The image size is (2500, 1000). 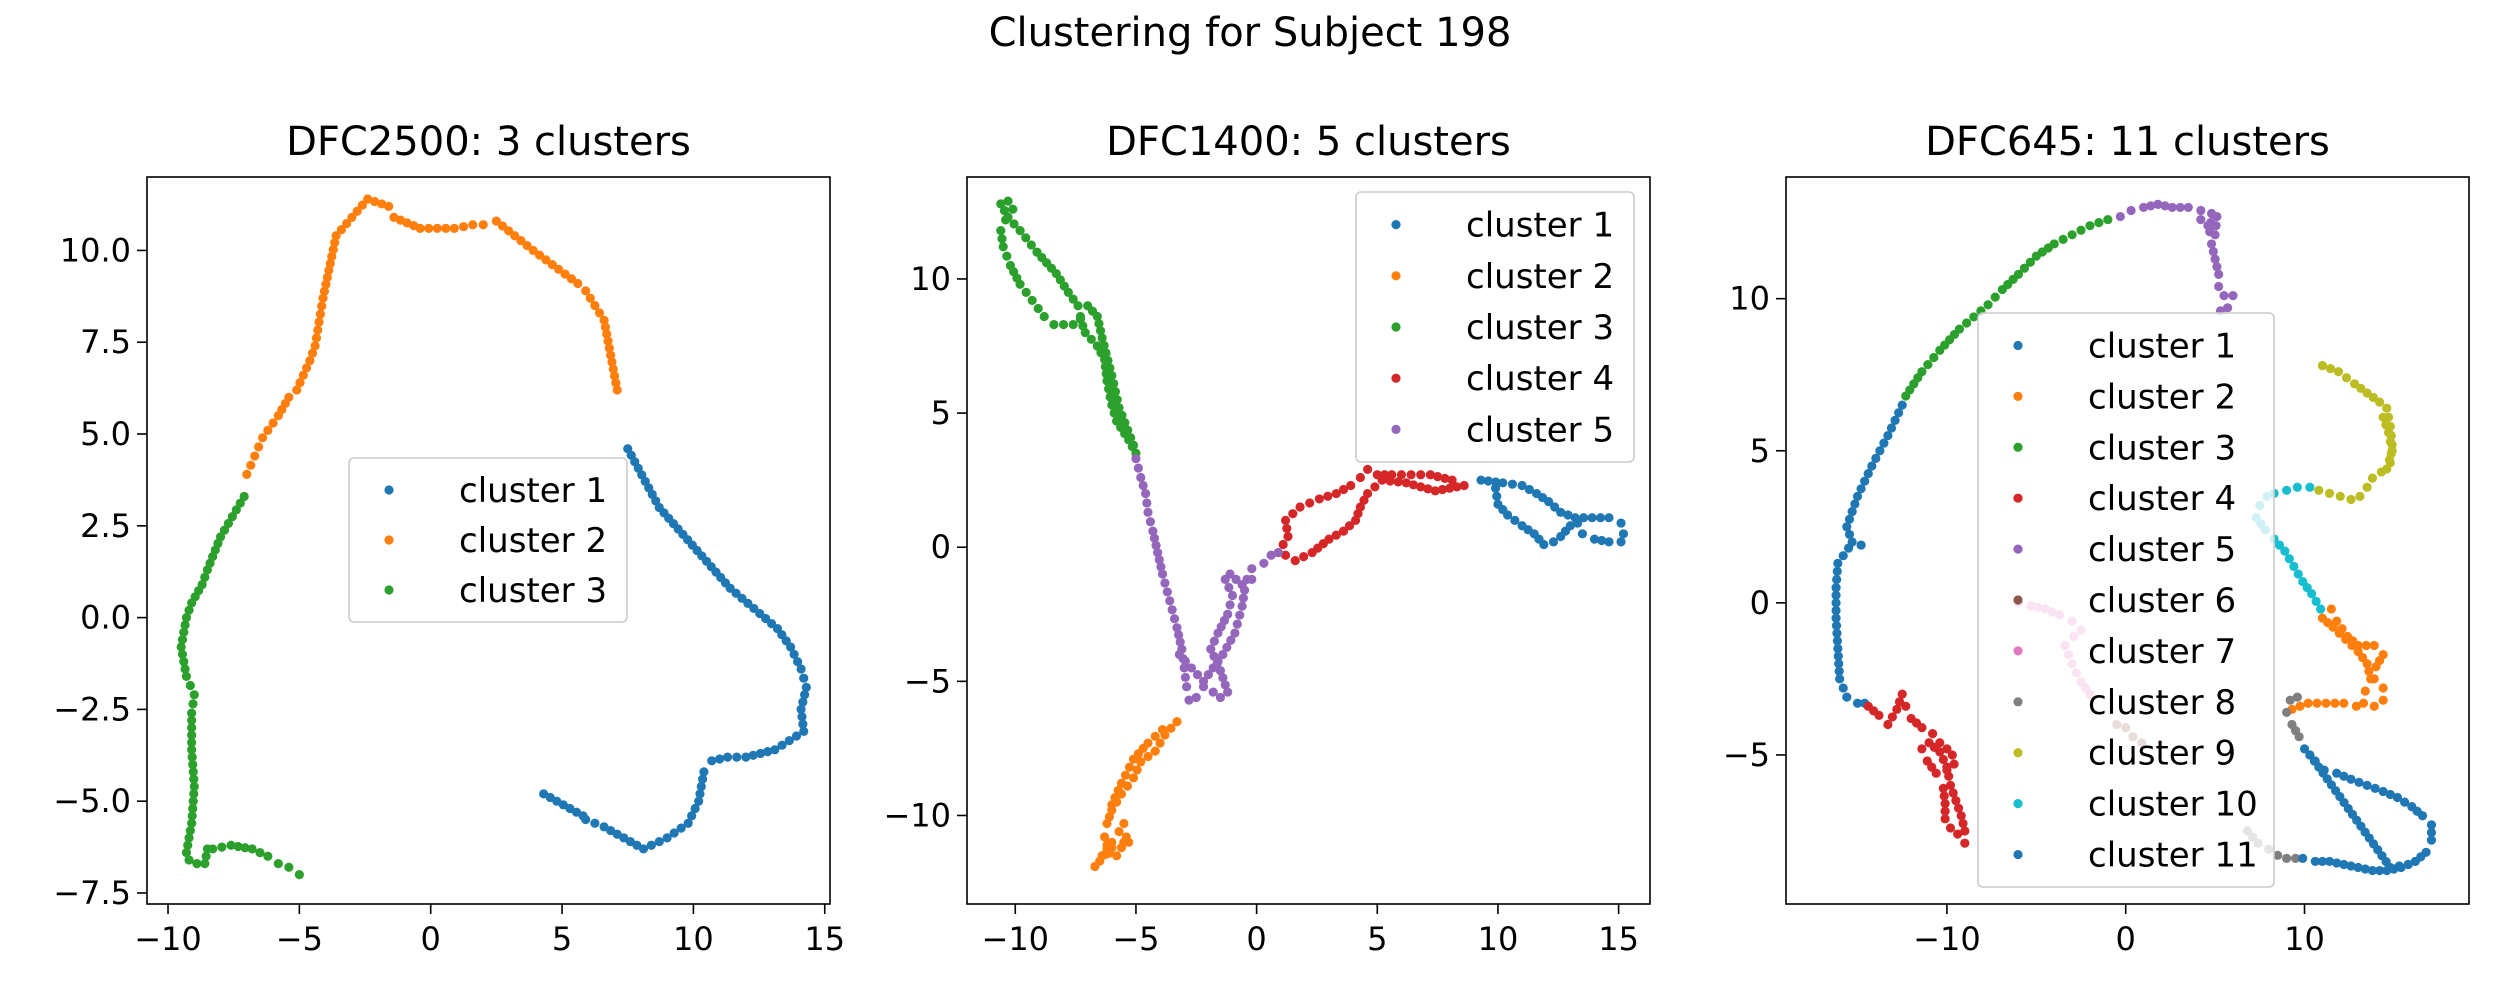 I want to click on legend-label: cluster 2, so click(x=1540, y=277).